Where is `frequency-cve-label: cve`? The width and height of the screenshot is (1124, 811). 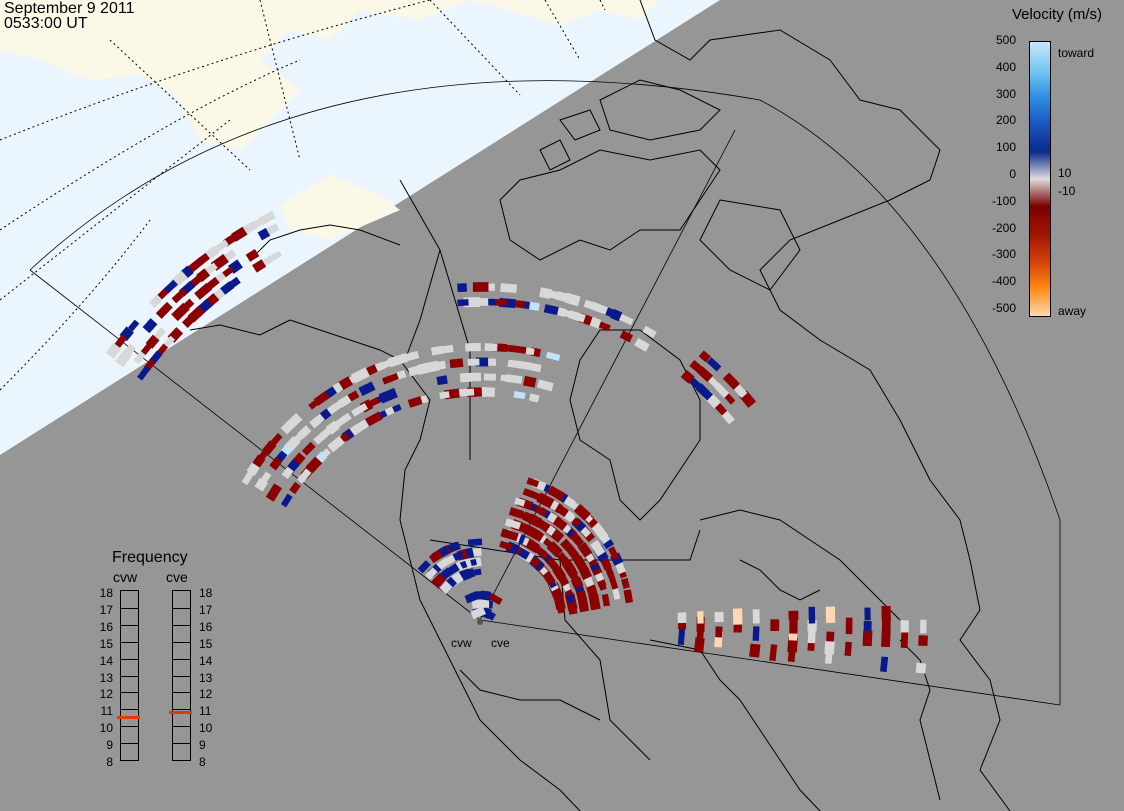
frequency-cve-label: cve is located at coordinates (177, 577).